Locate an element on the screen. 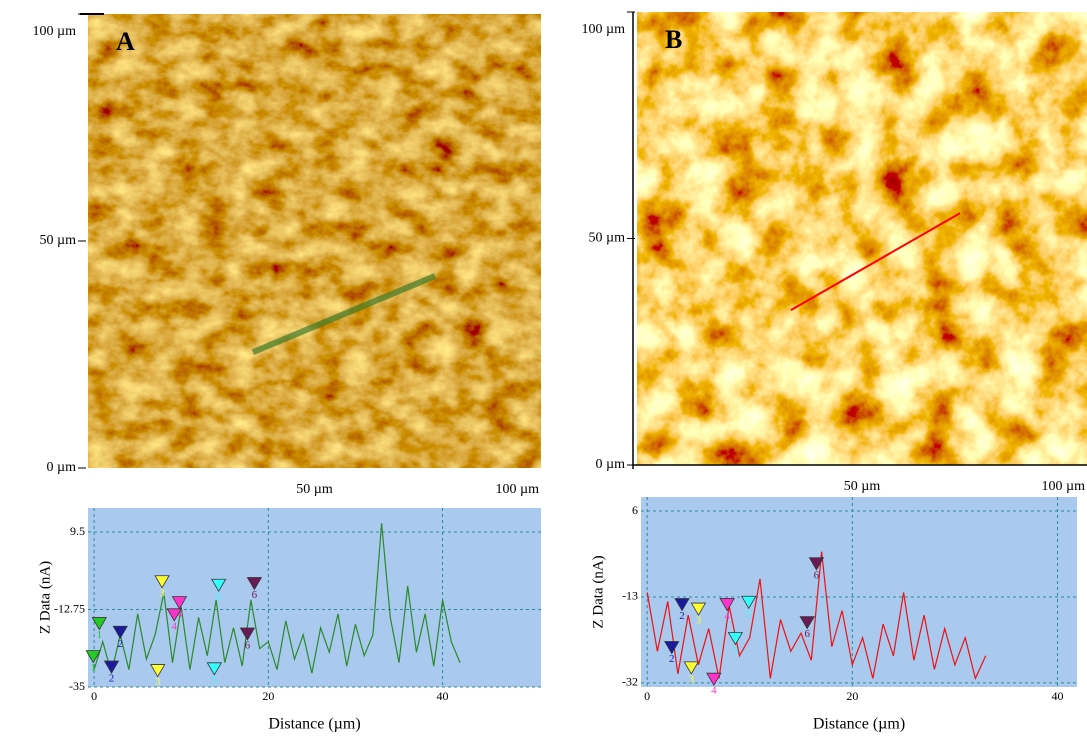 The height and width of the screenshot is (741, 1087). y-tick-label: 6 is located at coordinates (635, 510).